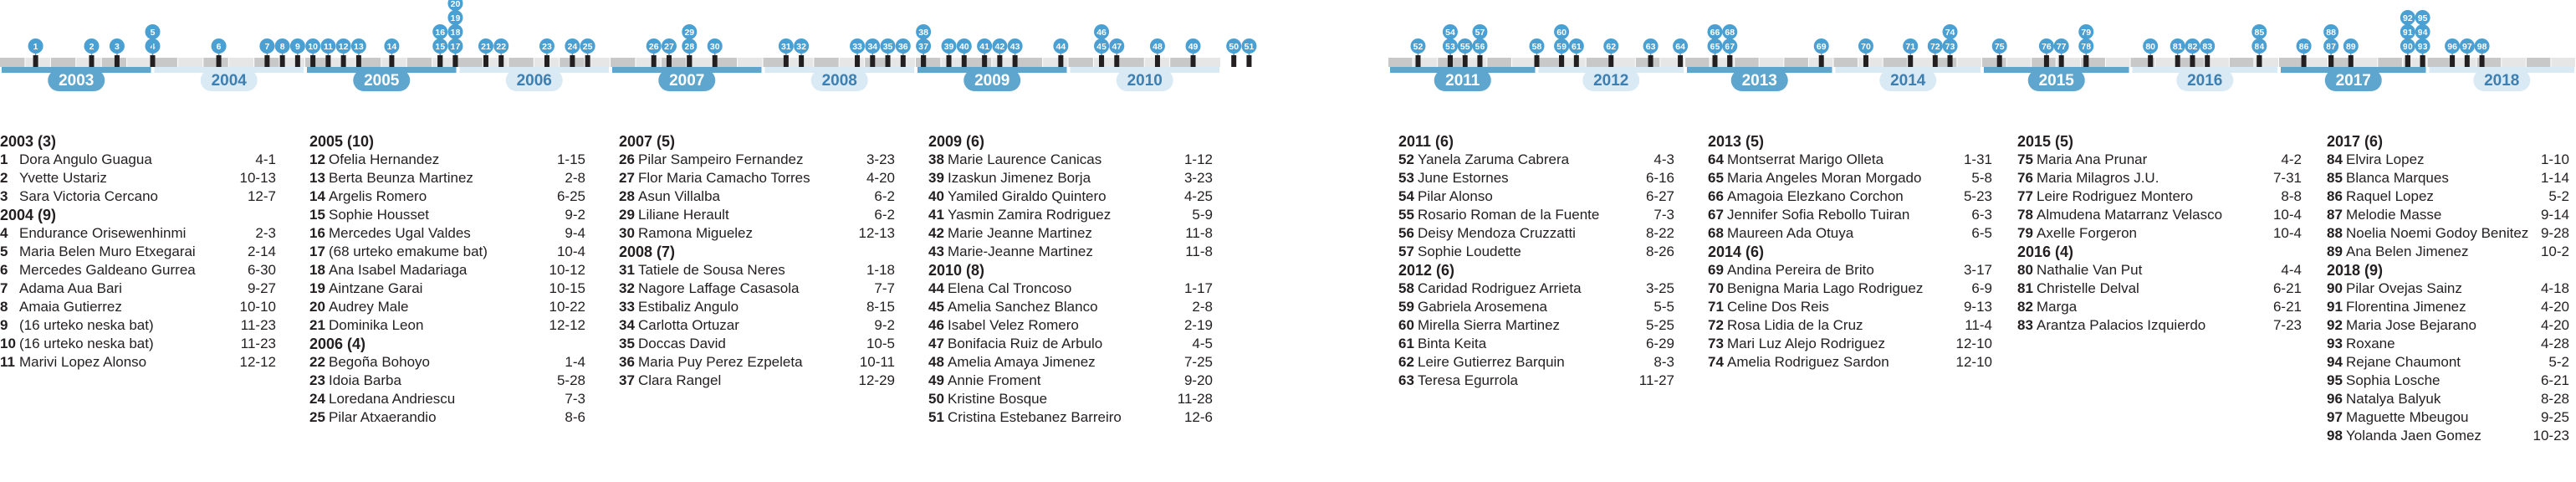  What do you see at coordinates (2178, 47) in the screenshot?
I see `right-timeline-marker-label: 81` at bounding box center [2178, 47].